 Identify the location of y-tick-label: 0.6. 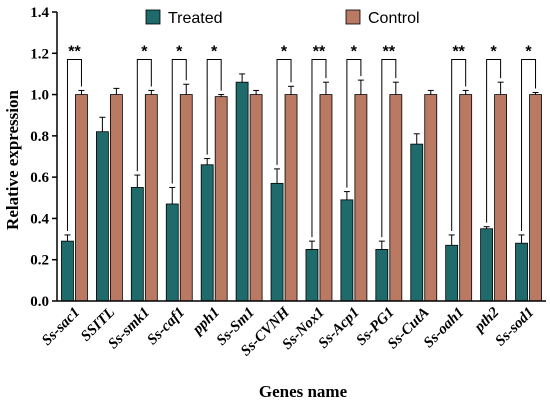
(39, 178).